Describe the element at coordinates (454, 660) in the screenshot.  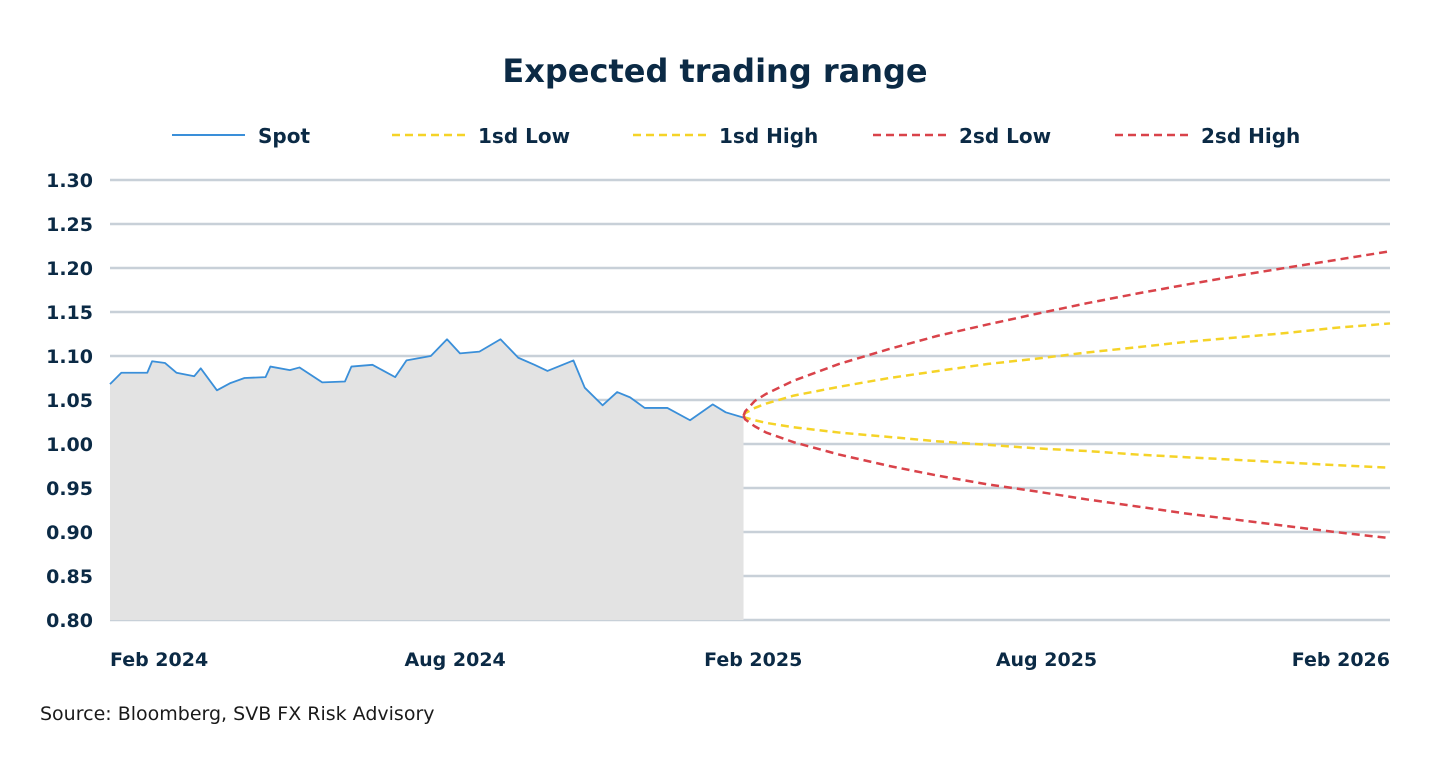
I see `x-tick-label: Aug 2024` at that location.